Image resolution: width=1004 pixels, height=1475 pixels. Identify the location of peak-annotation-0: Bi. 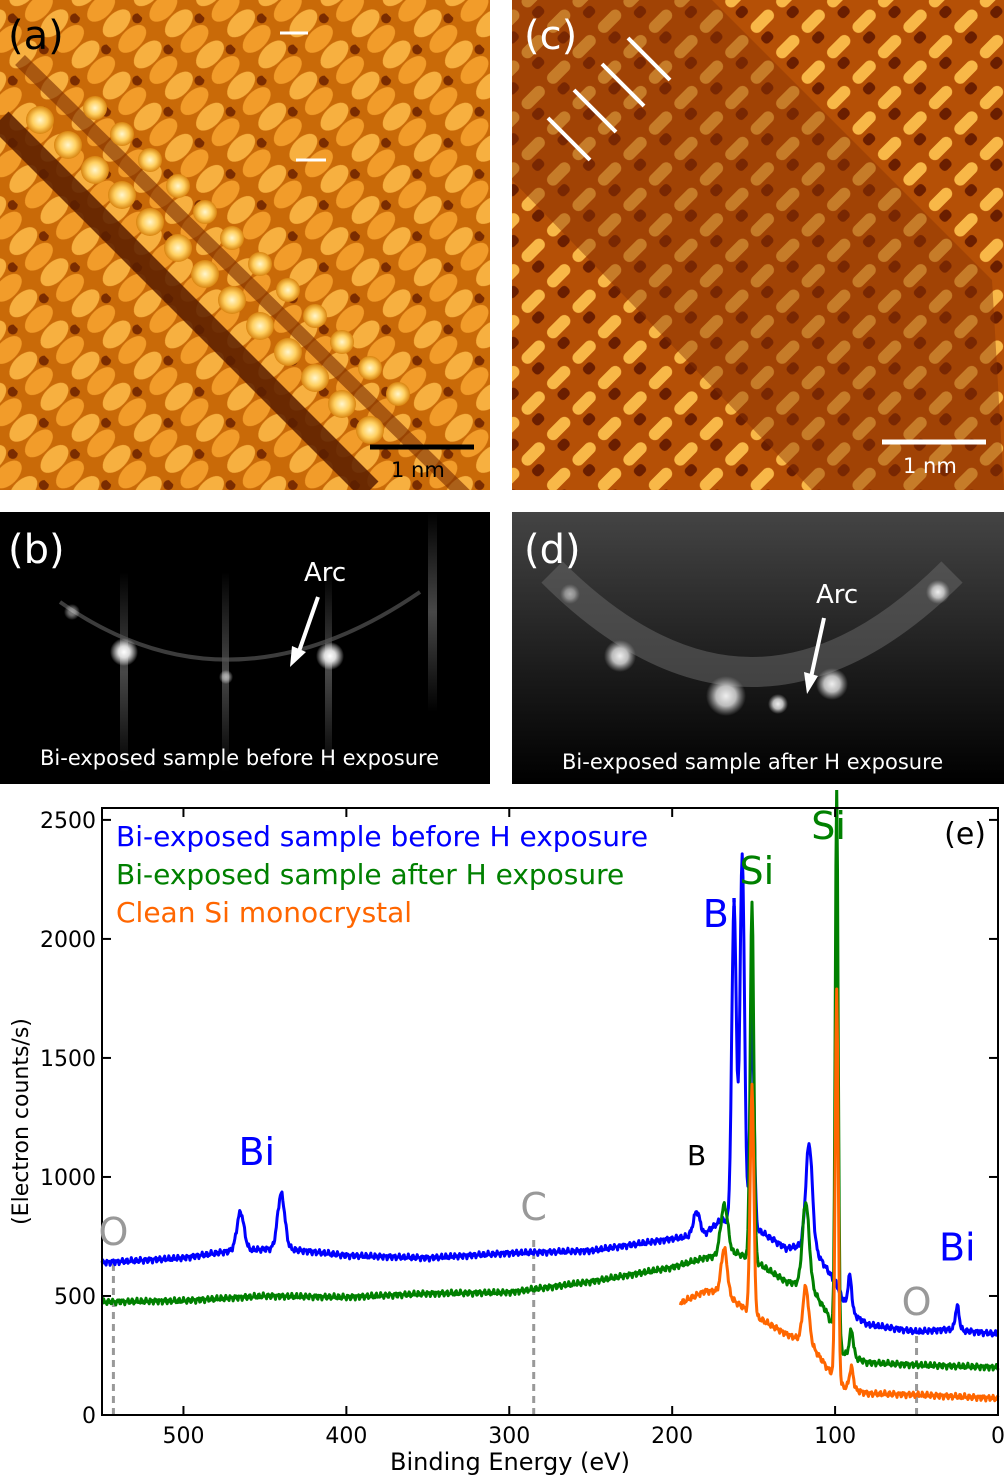
(256, 1152).